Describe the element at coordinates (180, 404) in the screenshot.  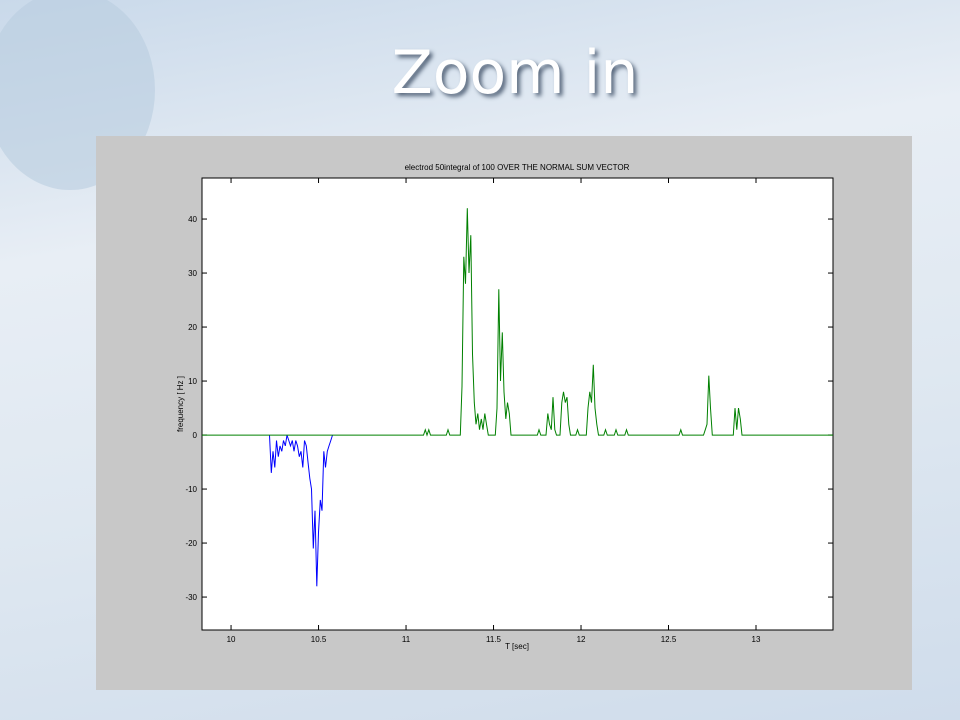
I see `y-axis-label: frequency [ Hz ]` at that location.